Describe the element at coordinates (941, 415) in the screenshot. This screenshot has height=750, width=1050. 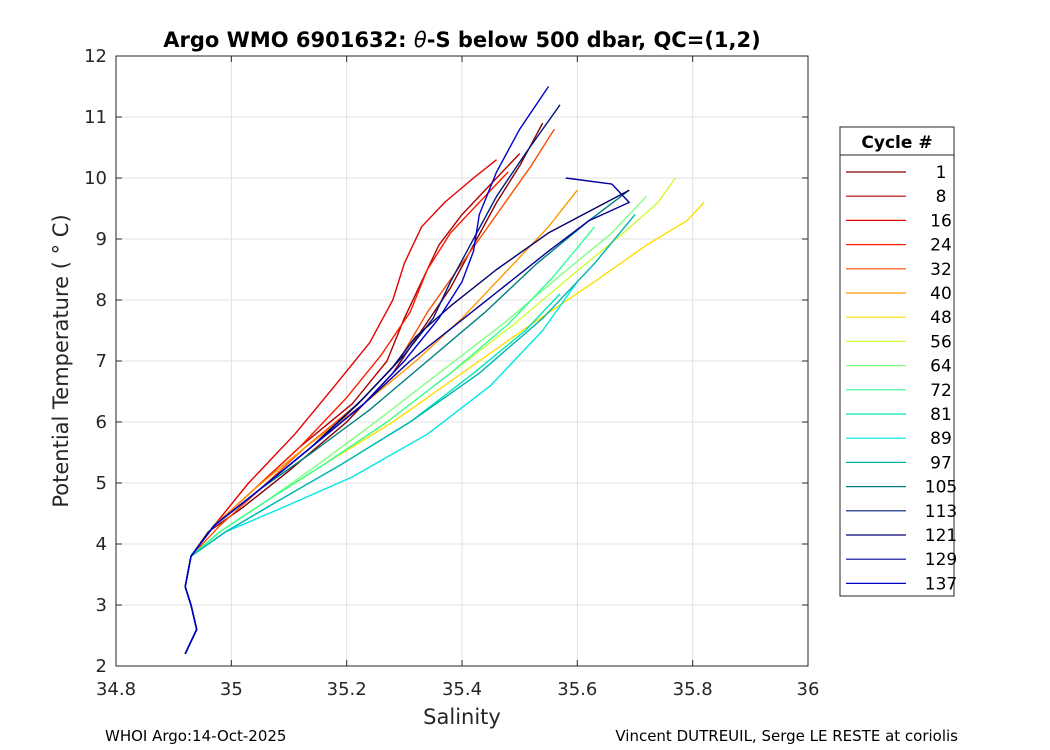
I see `legend-label: 81` at that location.